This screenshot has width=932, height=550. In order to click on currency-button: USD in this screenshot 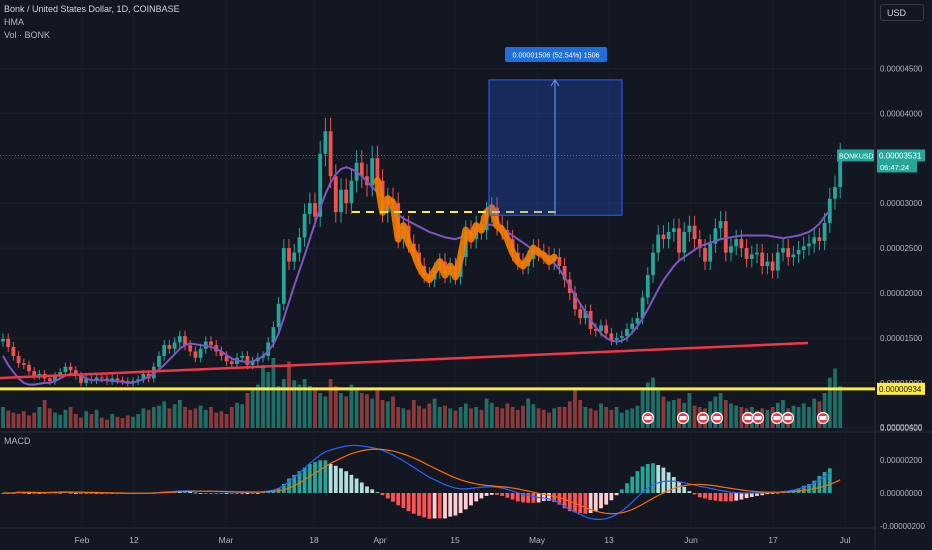, I will do `click(902, 12)`.